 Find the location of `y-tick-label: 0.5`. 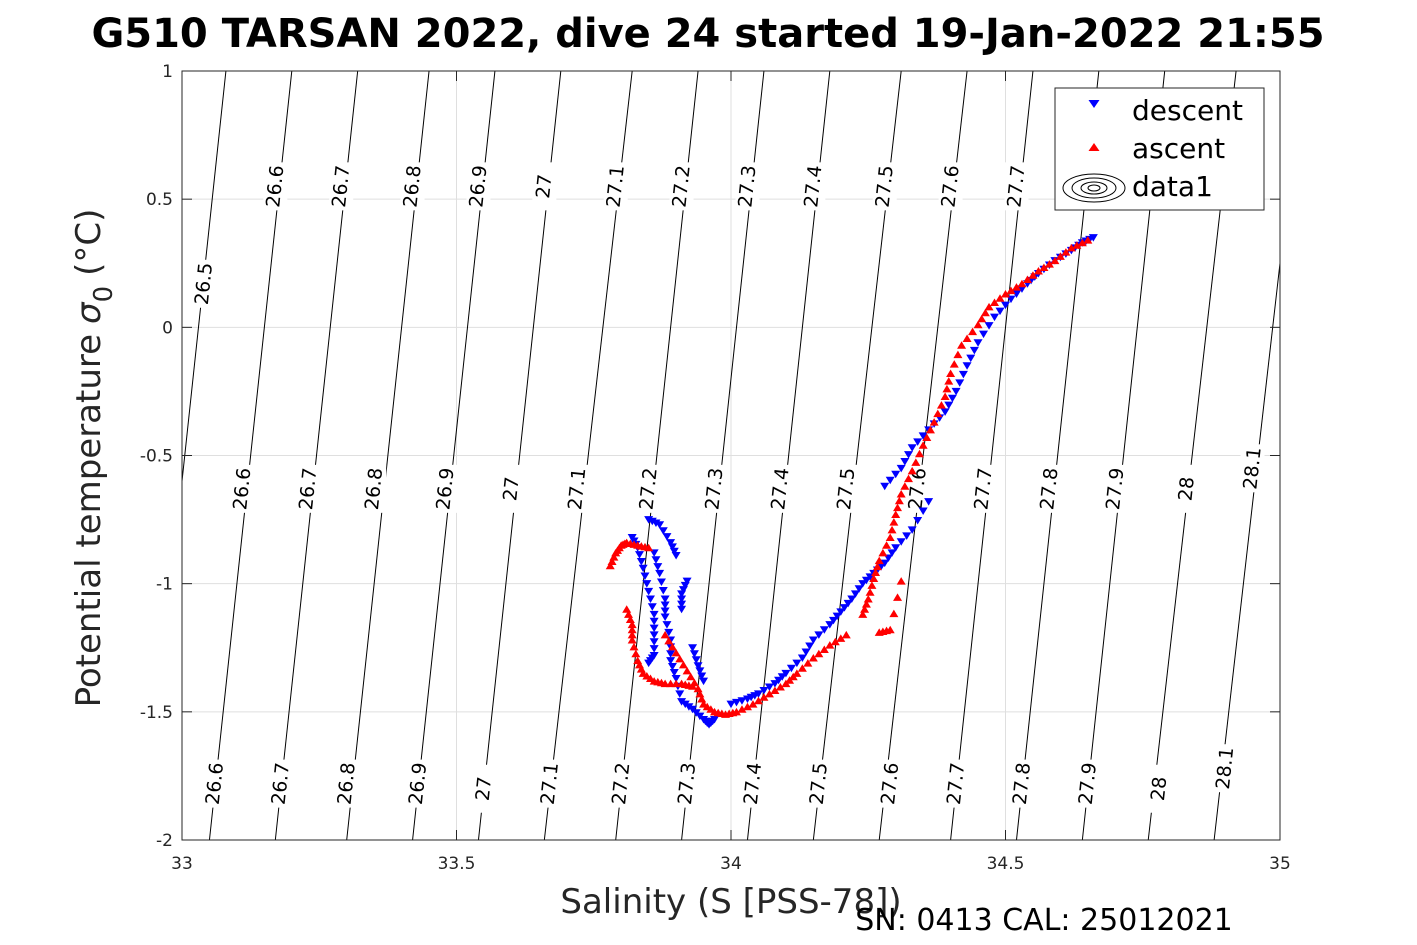

y-tick-label: 0.5 is located at coordinates (159, 200).